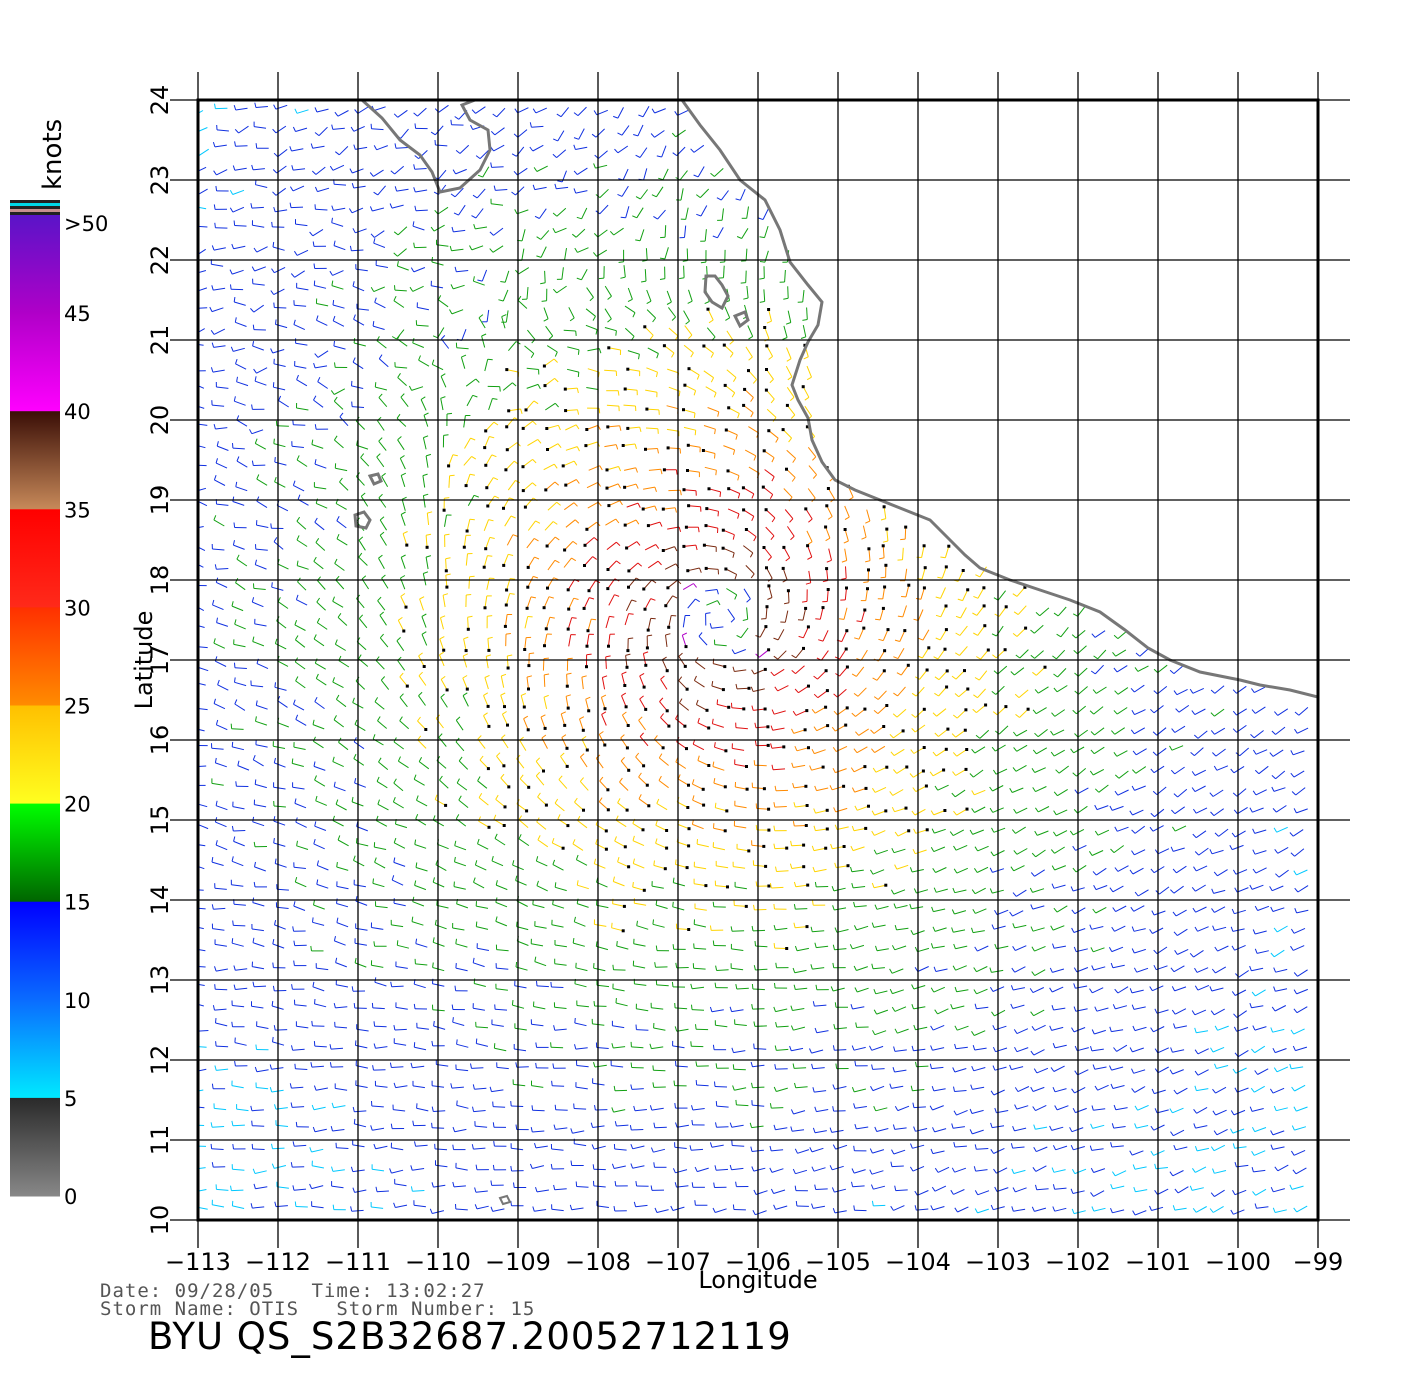 The height and width of the screenshot is (1400, 1420). Describe the element at coordinates (35, 656) in the screenshot. I see `colorbar-band` at that location.